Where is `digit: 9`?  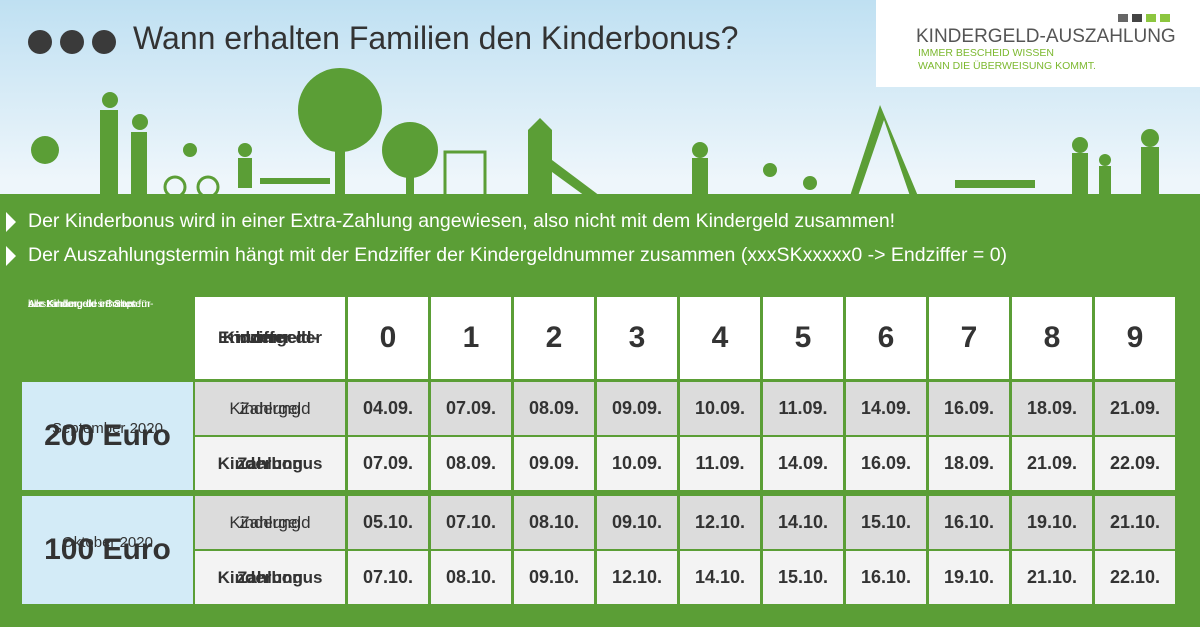 digit: 9 is located at coordinates (1135, 338).